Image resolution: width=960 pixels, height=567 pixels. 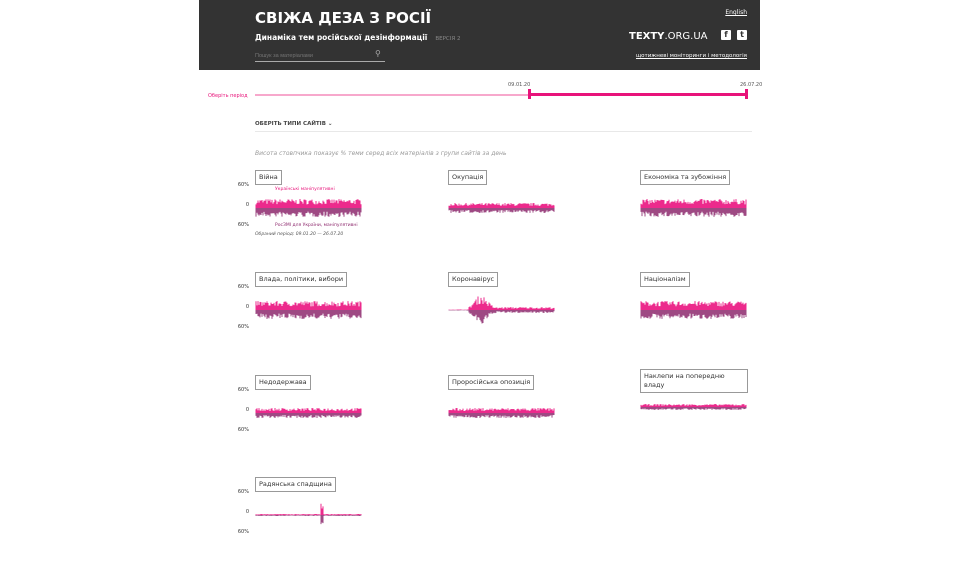 I want to click on topic-panel: Націоналізм, so click(x=696, y=317).